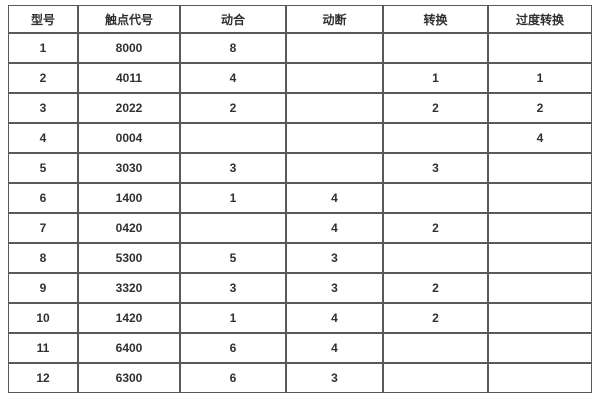 This screenshot has height=400, width=600. I want to click on column-header-normally-closed: 动断, so click(334, 19).